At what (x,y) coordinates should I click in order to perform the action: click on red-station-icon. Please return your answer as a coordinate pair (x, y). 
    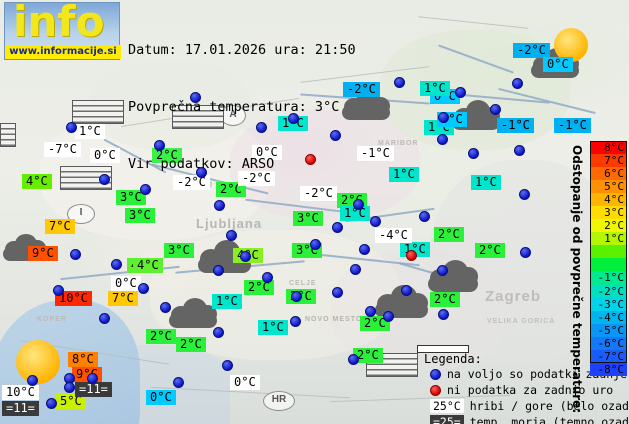
    Looking at the image, I should click on (435, 390).